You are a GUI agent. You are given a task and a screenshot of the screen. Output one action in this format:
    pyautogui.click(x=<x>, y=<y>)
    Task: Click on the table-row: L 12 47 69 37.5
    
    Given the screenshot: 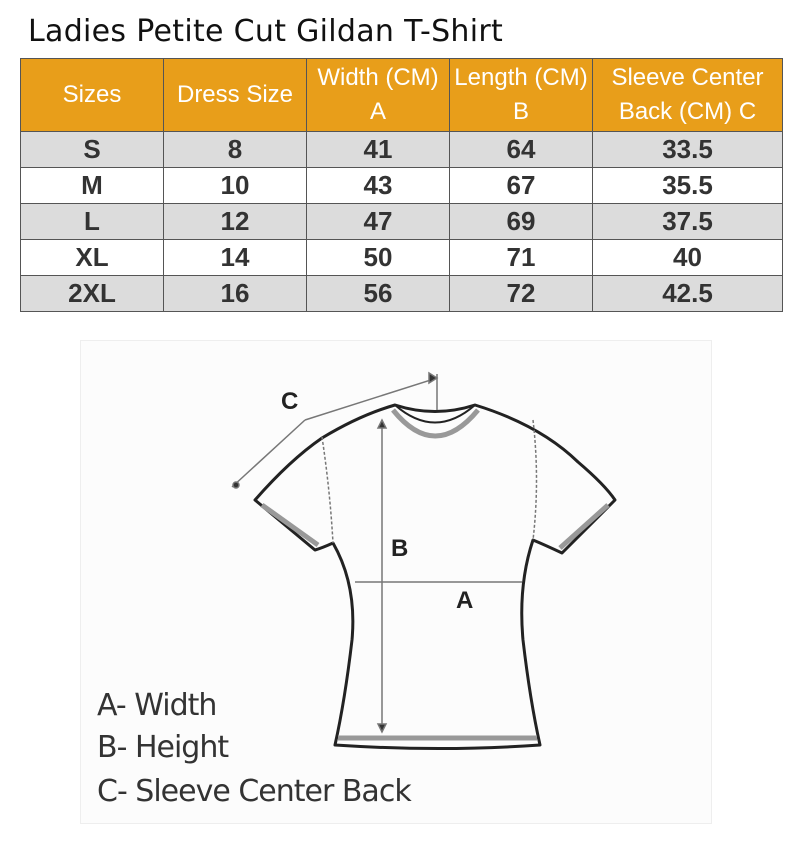 What is the action you would take?
    pyautogui.click(x=401, y=221)
    